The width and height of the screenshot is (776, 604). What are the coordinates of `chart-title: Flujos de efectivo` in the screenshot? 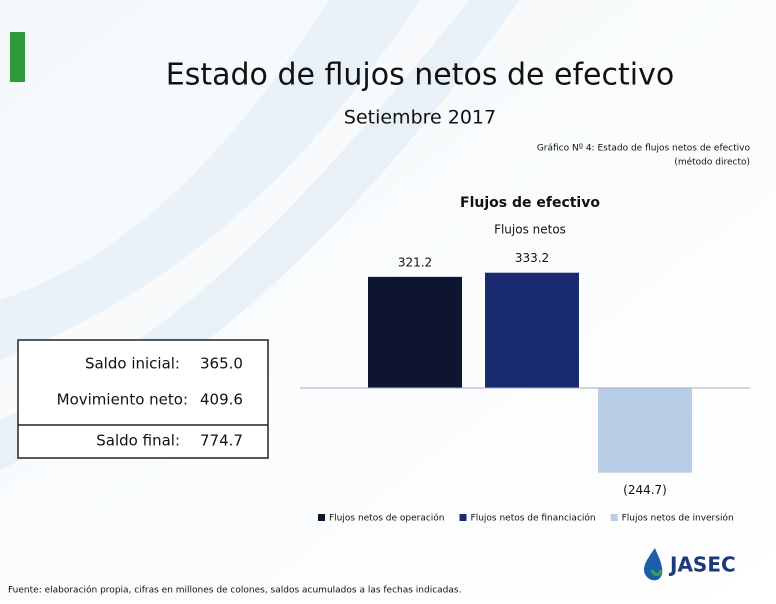 It's located at (530, 203).